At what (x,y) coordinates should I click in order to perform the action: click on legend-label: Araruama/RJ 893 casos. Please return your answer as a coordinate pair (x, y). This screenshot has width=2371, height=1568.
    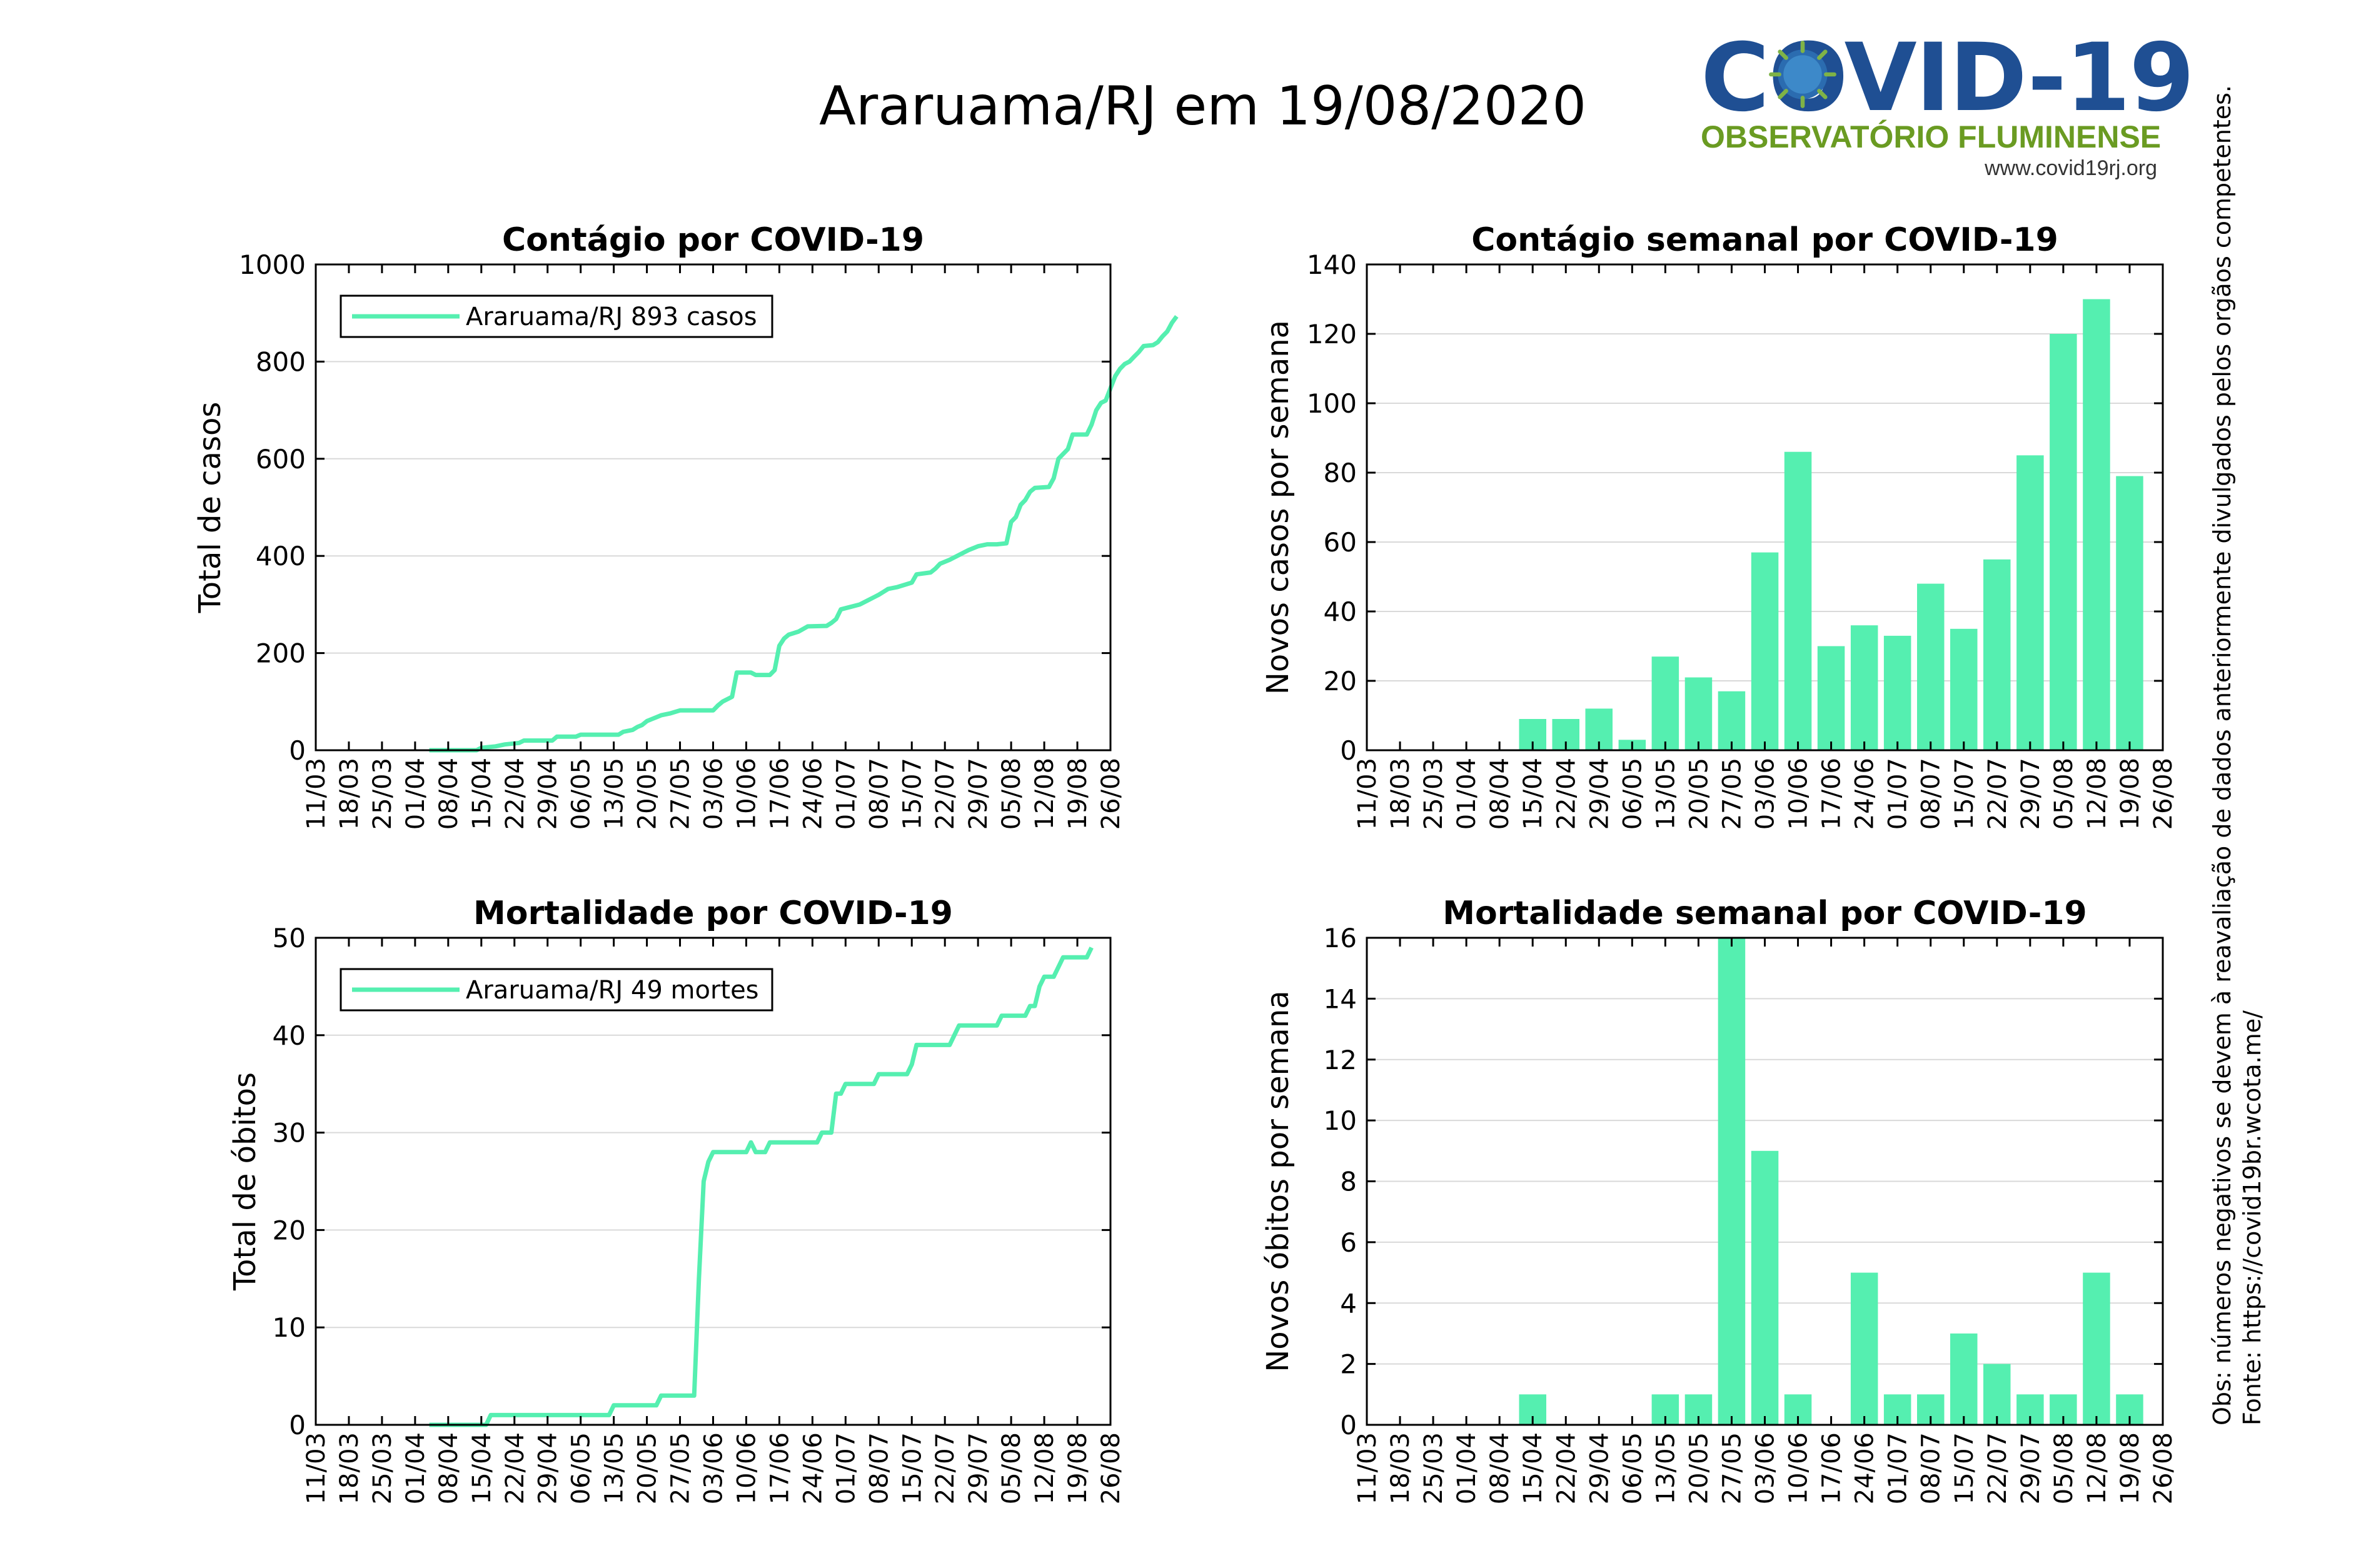
    Looking at the image, I should click on (611, 317).